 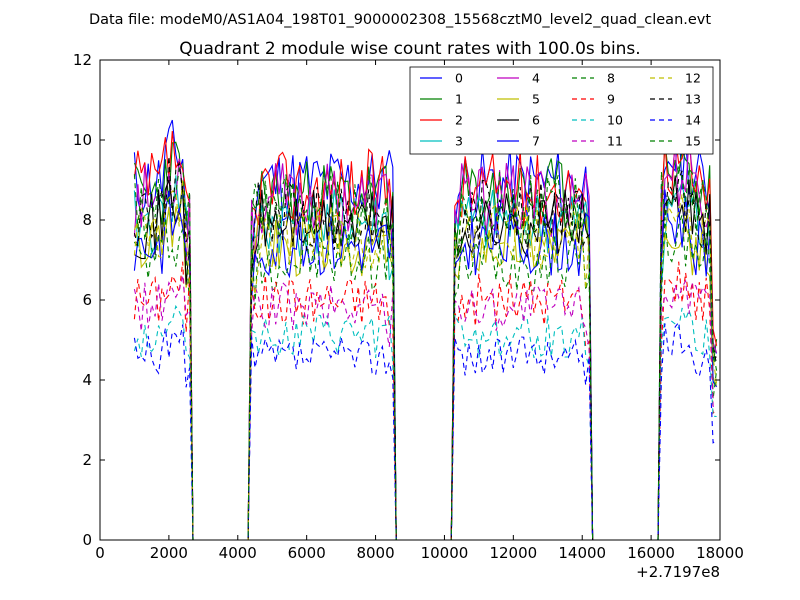 I want to click on x-axis-offset-label: +2.7197e8, so click(x=678, y=572).